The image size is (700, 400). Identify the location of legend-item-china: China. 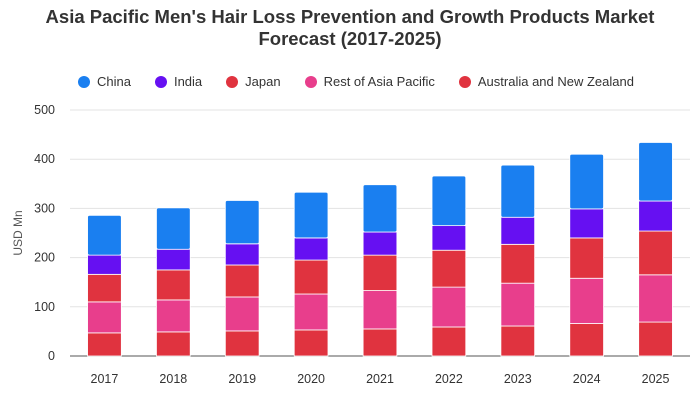
(104, 81).